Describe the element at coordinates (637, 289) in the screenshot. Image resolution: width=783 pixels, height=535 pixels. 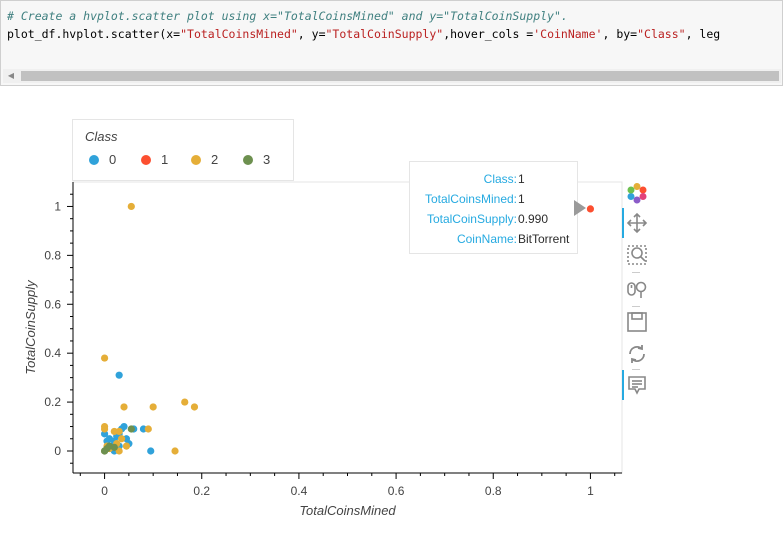
I see `wheel-zoom-icon` at that location.